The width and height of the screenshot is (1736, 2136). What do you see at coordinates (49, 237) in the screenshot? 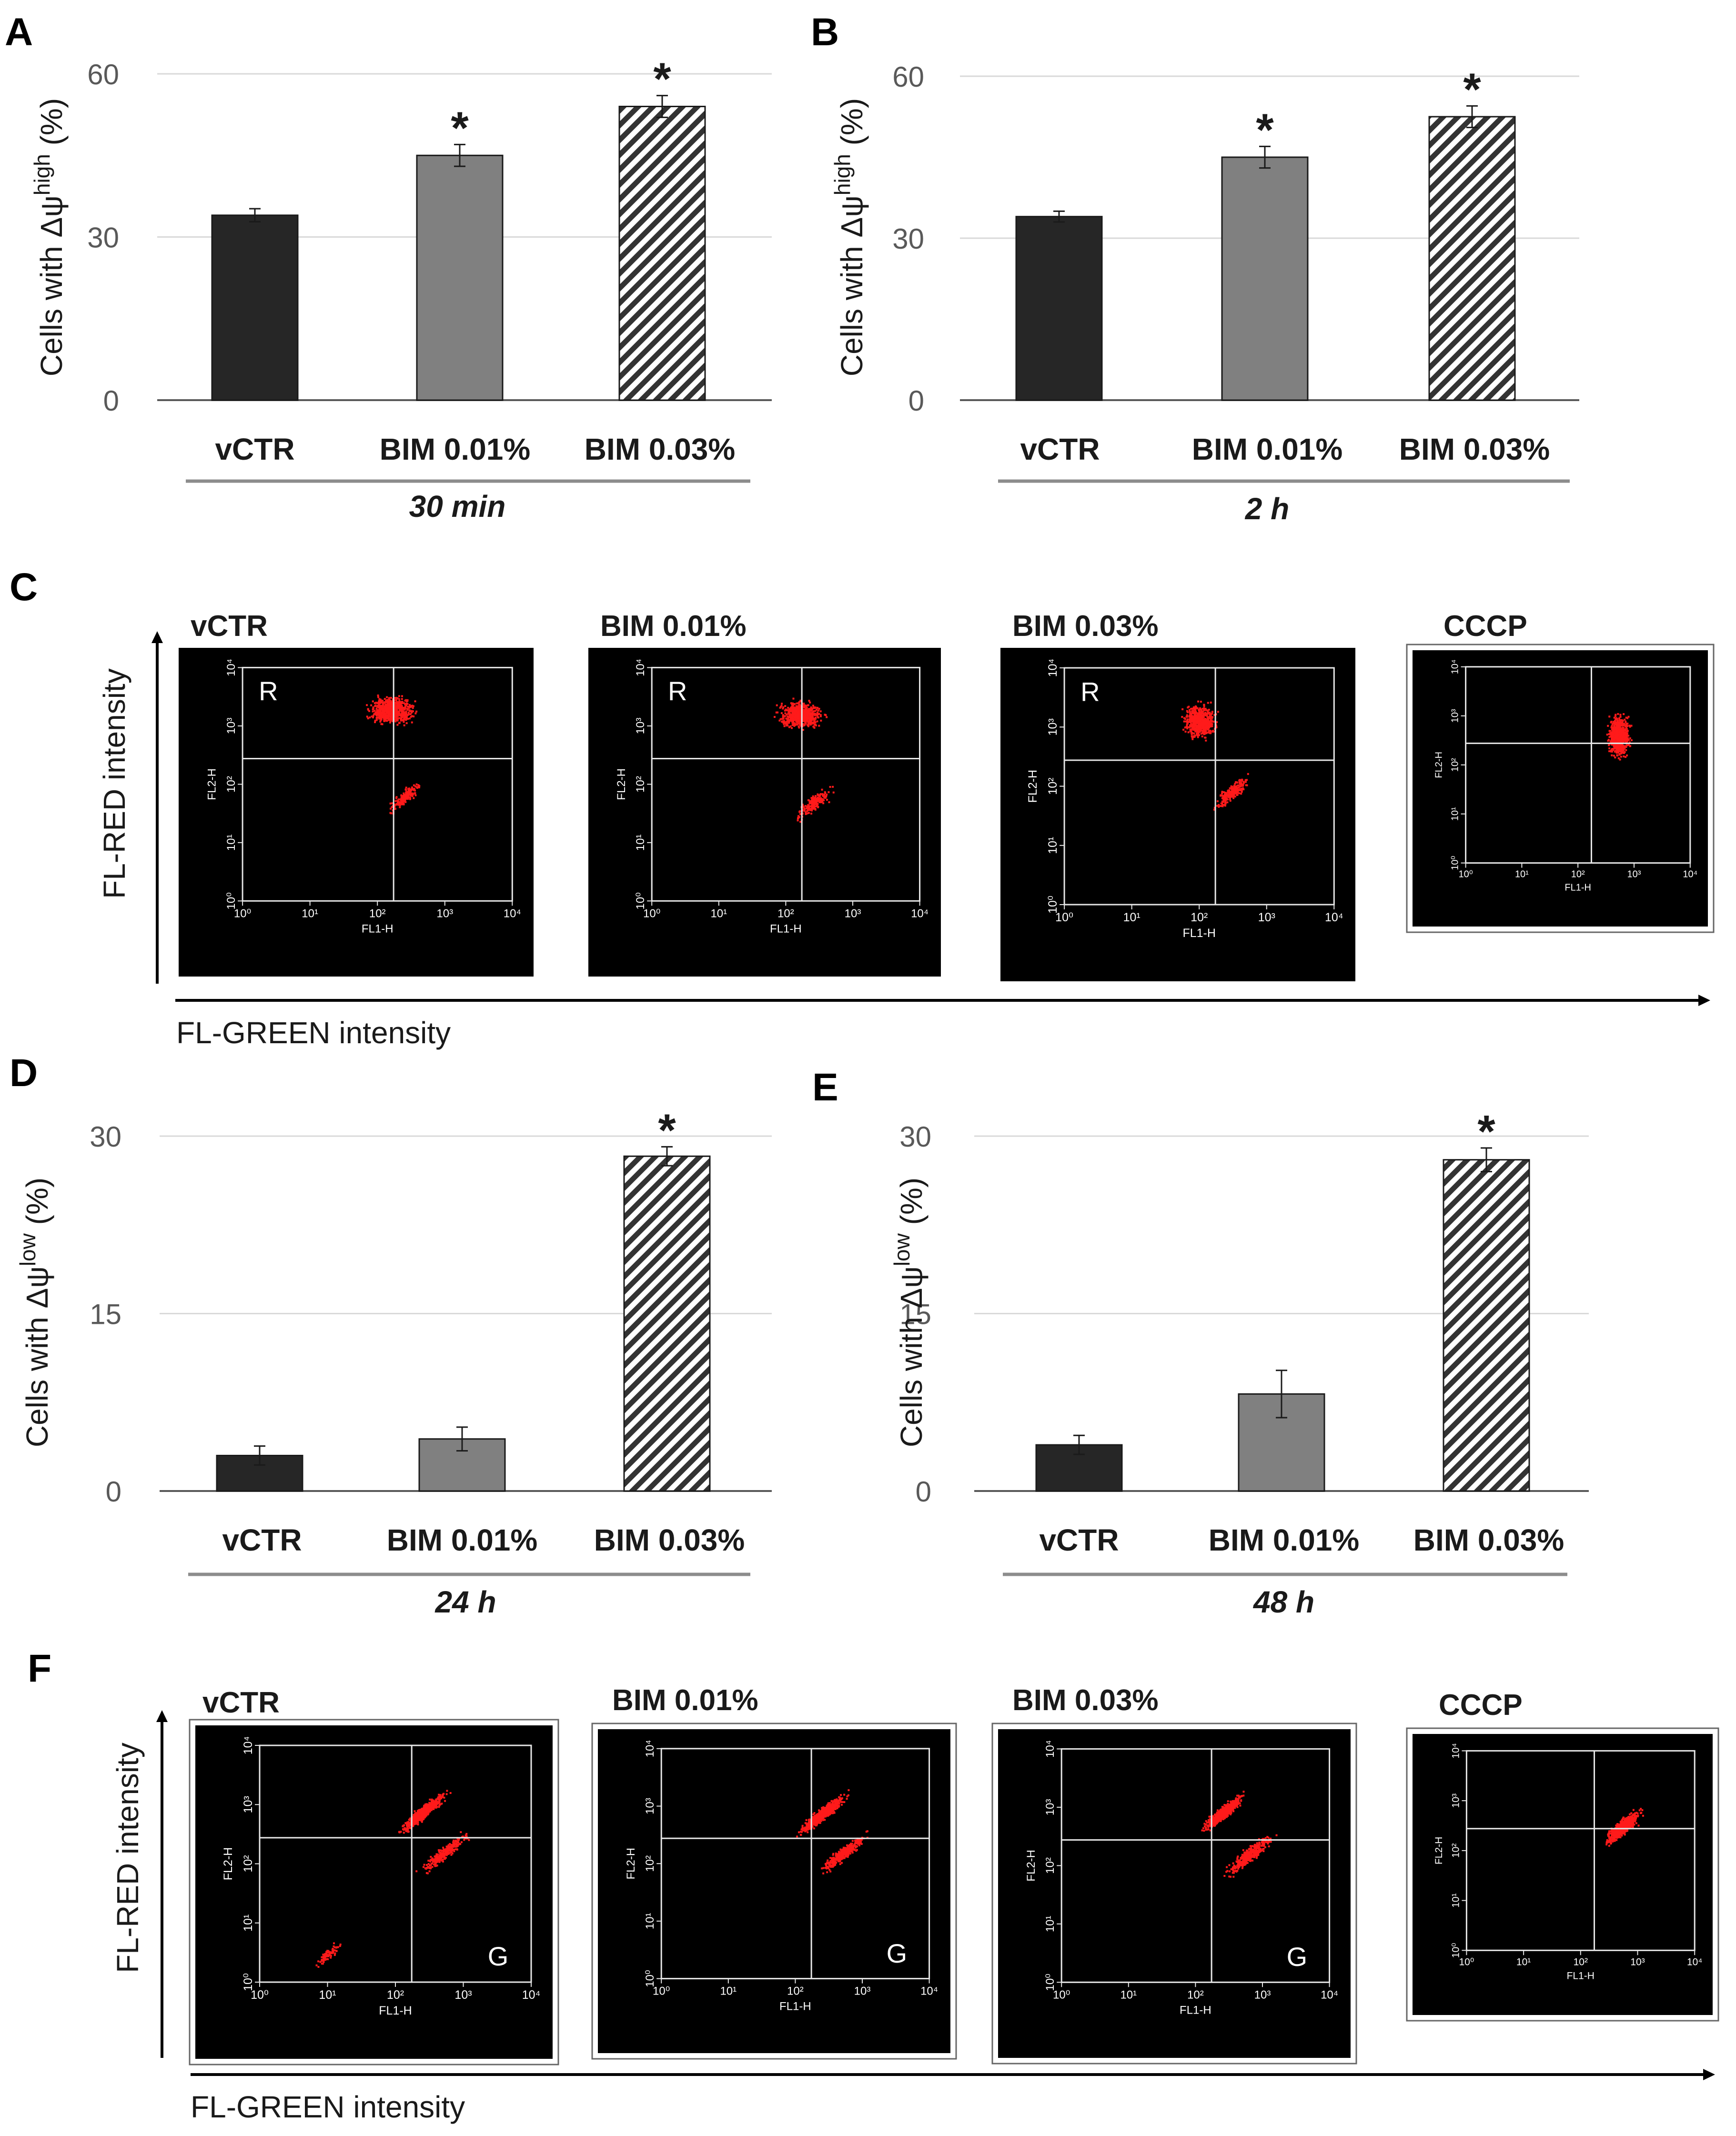
I see `y-axis-label: Cells with Δψhigh (%)` at bounding box center [49, 237].